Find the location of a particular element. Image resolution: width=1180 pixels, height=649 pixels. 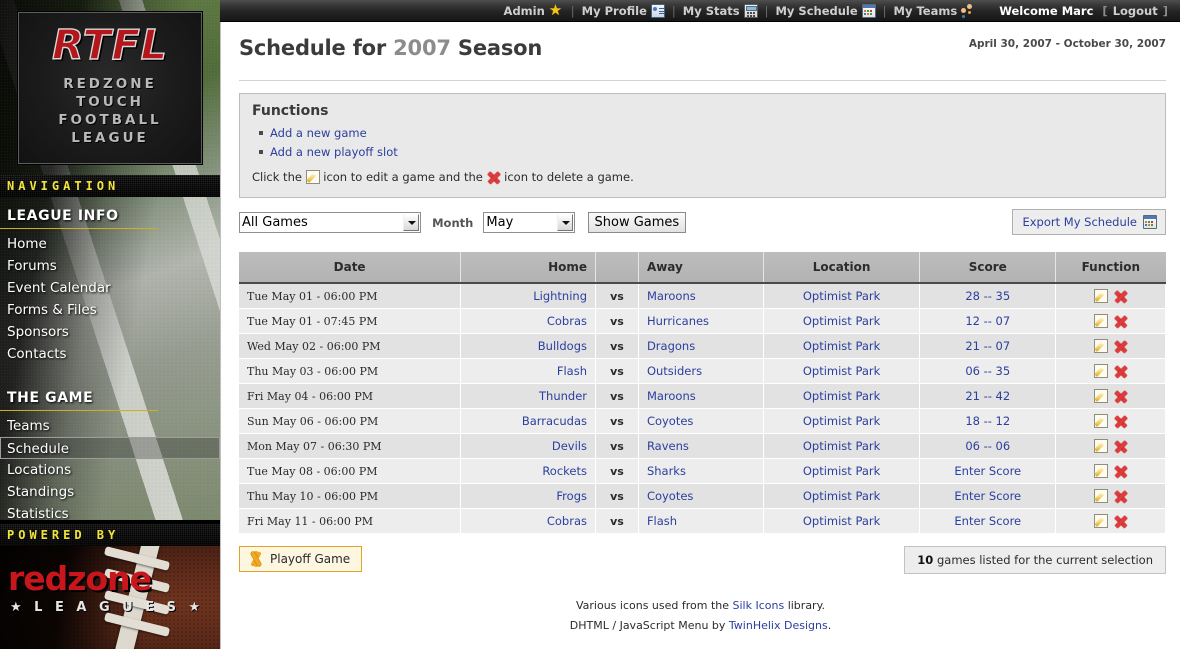

sidebar-item-forums: Forums is located at coordinates (32, 266).